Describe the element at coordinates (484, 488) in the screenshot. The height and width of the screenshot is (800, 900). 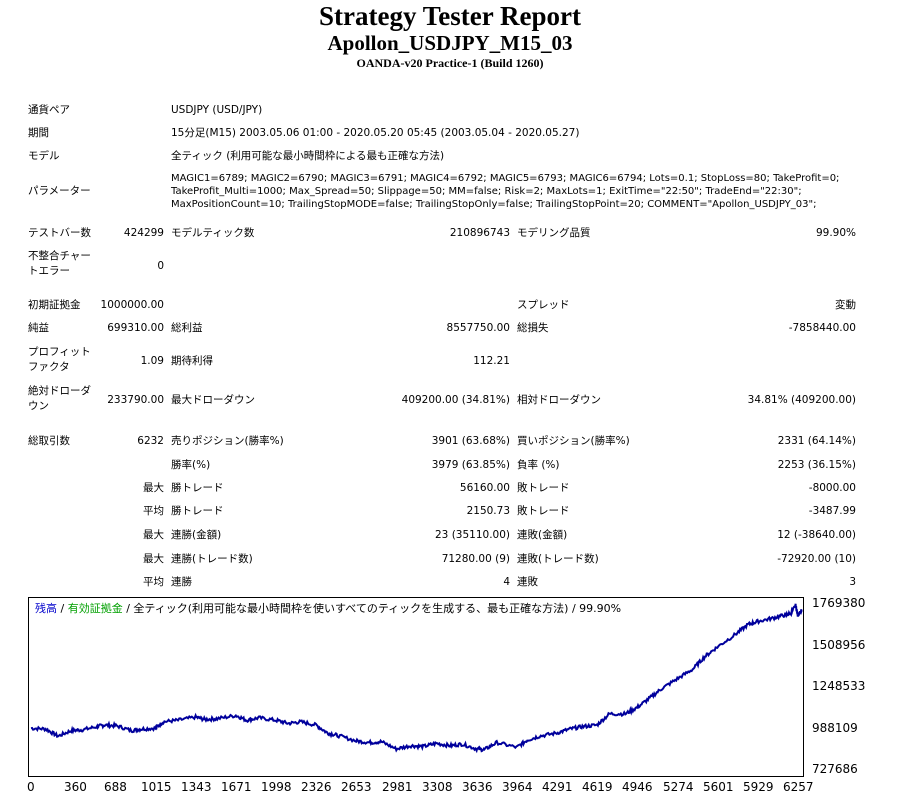
I see `largest-win-value: 56160.00` at that location.